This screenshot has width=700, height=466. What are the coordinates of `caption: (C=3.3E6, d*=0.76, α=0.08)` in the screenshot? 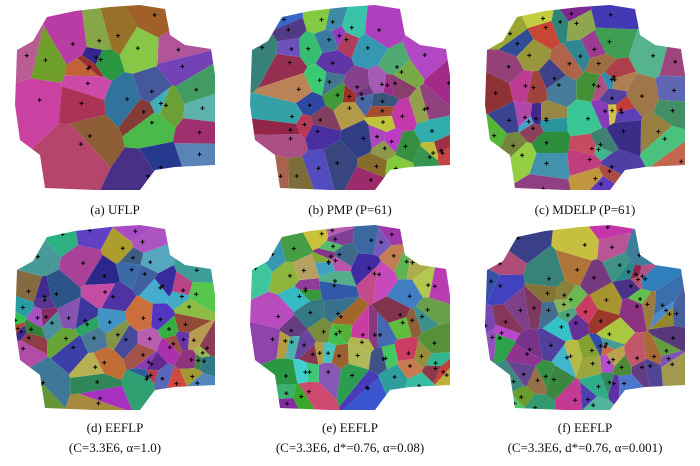 It's located at (350, 447).